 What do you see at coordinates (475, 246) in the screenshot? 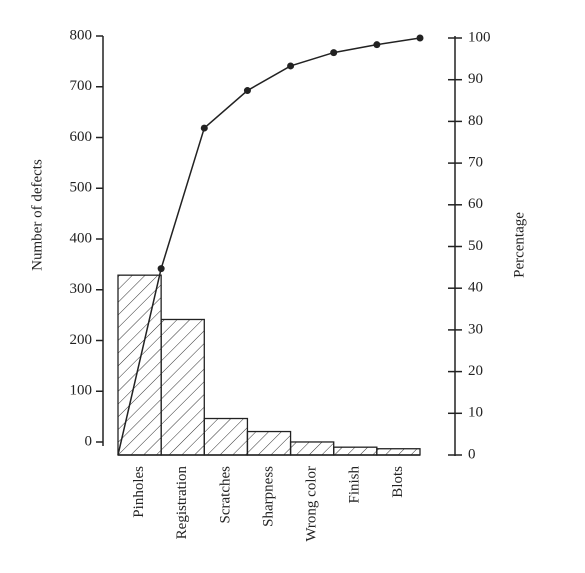
I see `y2-tick-label: 50` at bounding box center [475, 246].